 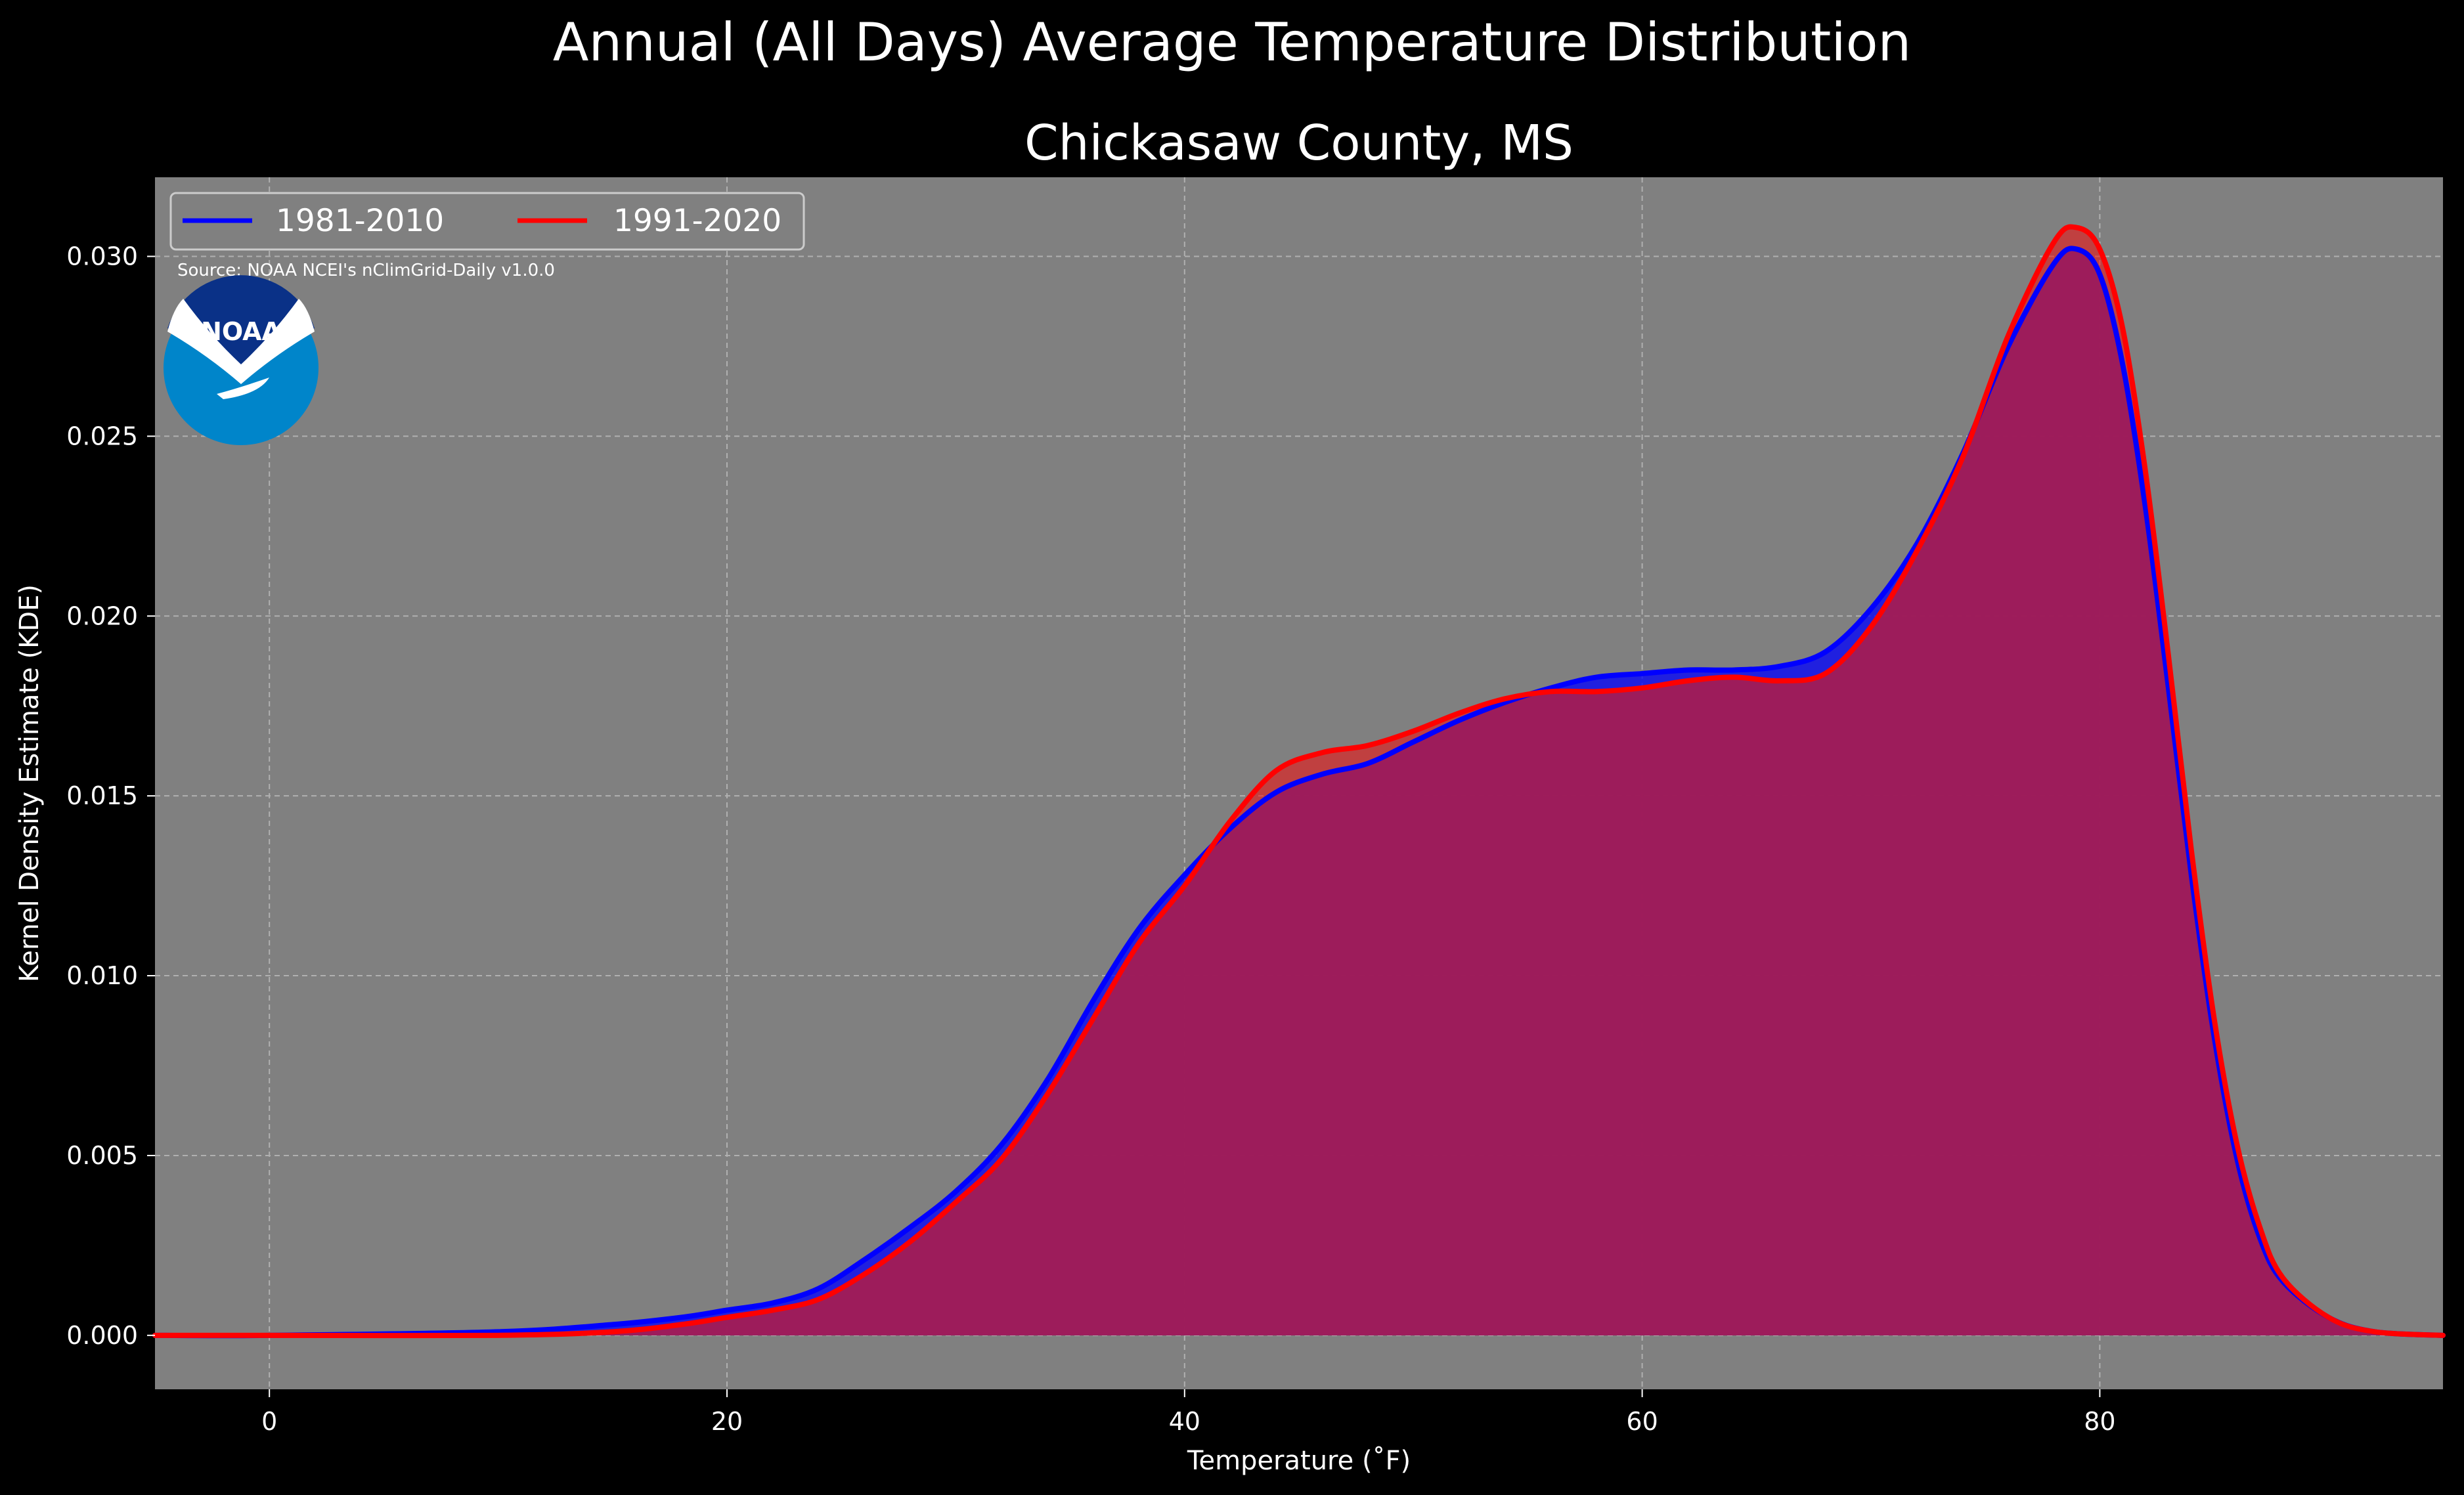 What do you see at coordinates (102, 795) in the screenshot?
I see `y-tick-label-0.015: 0.015` at bounding box center [102, 795].